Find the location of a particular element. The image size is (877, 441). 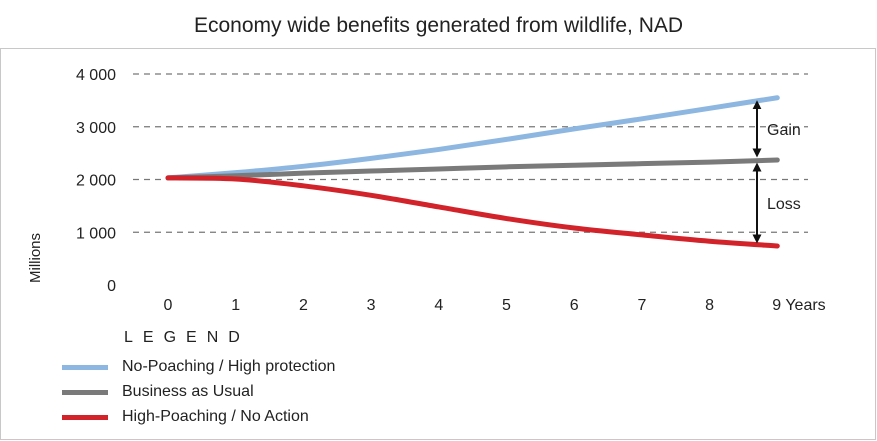

annotation-label: Loss is located at coordinates (784, 204).